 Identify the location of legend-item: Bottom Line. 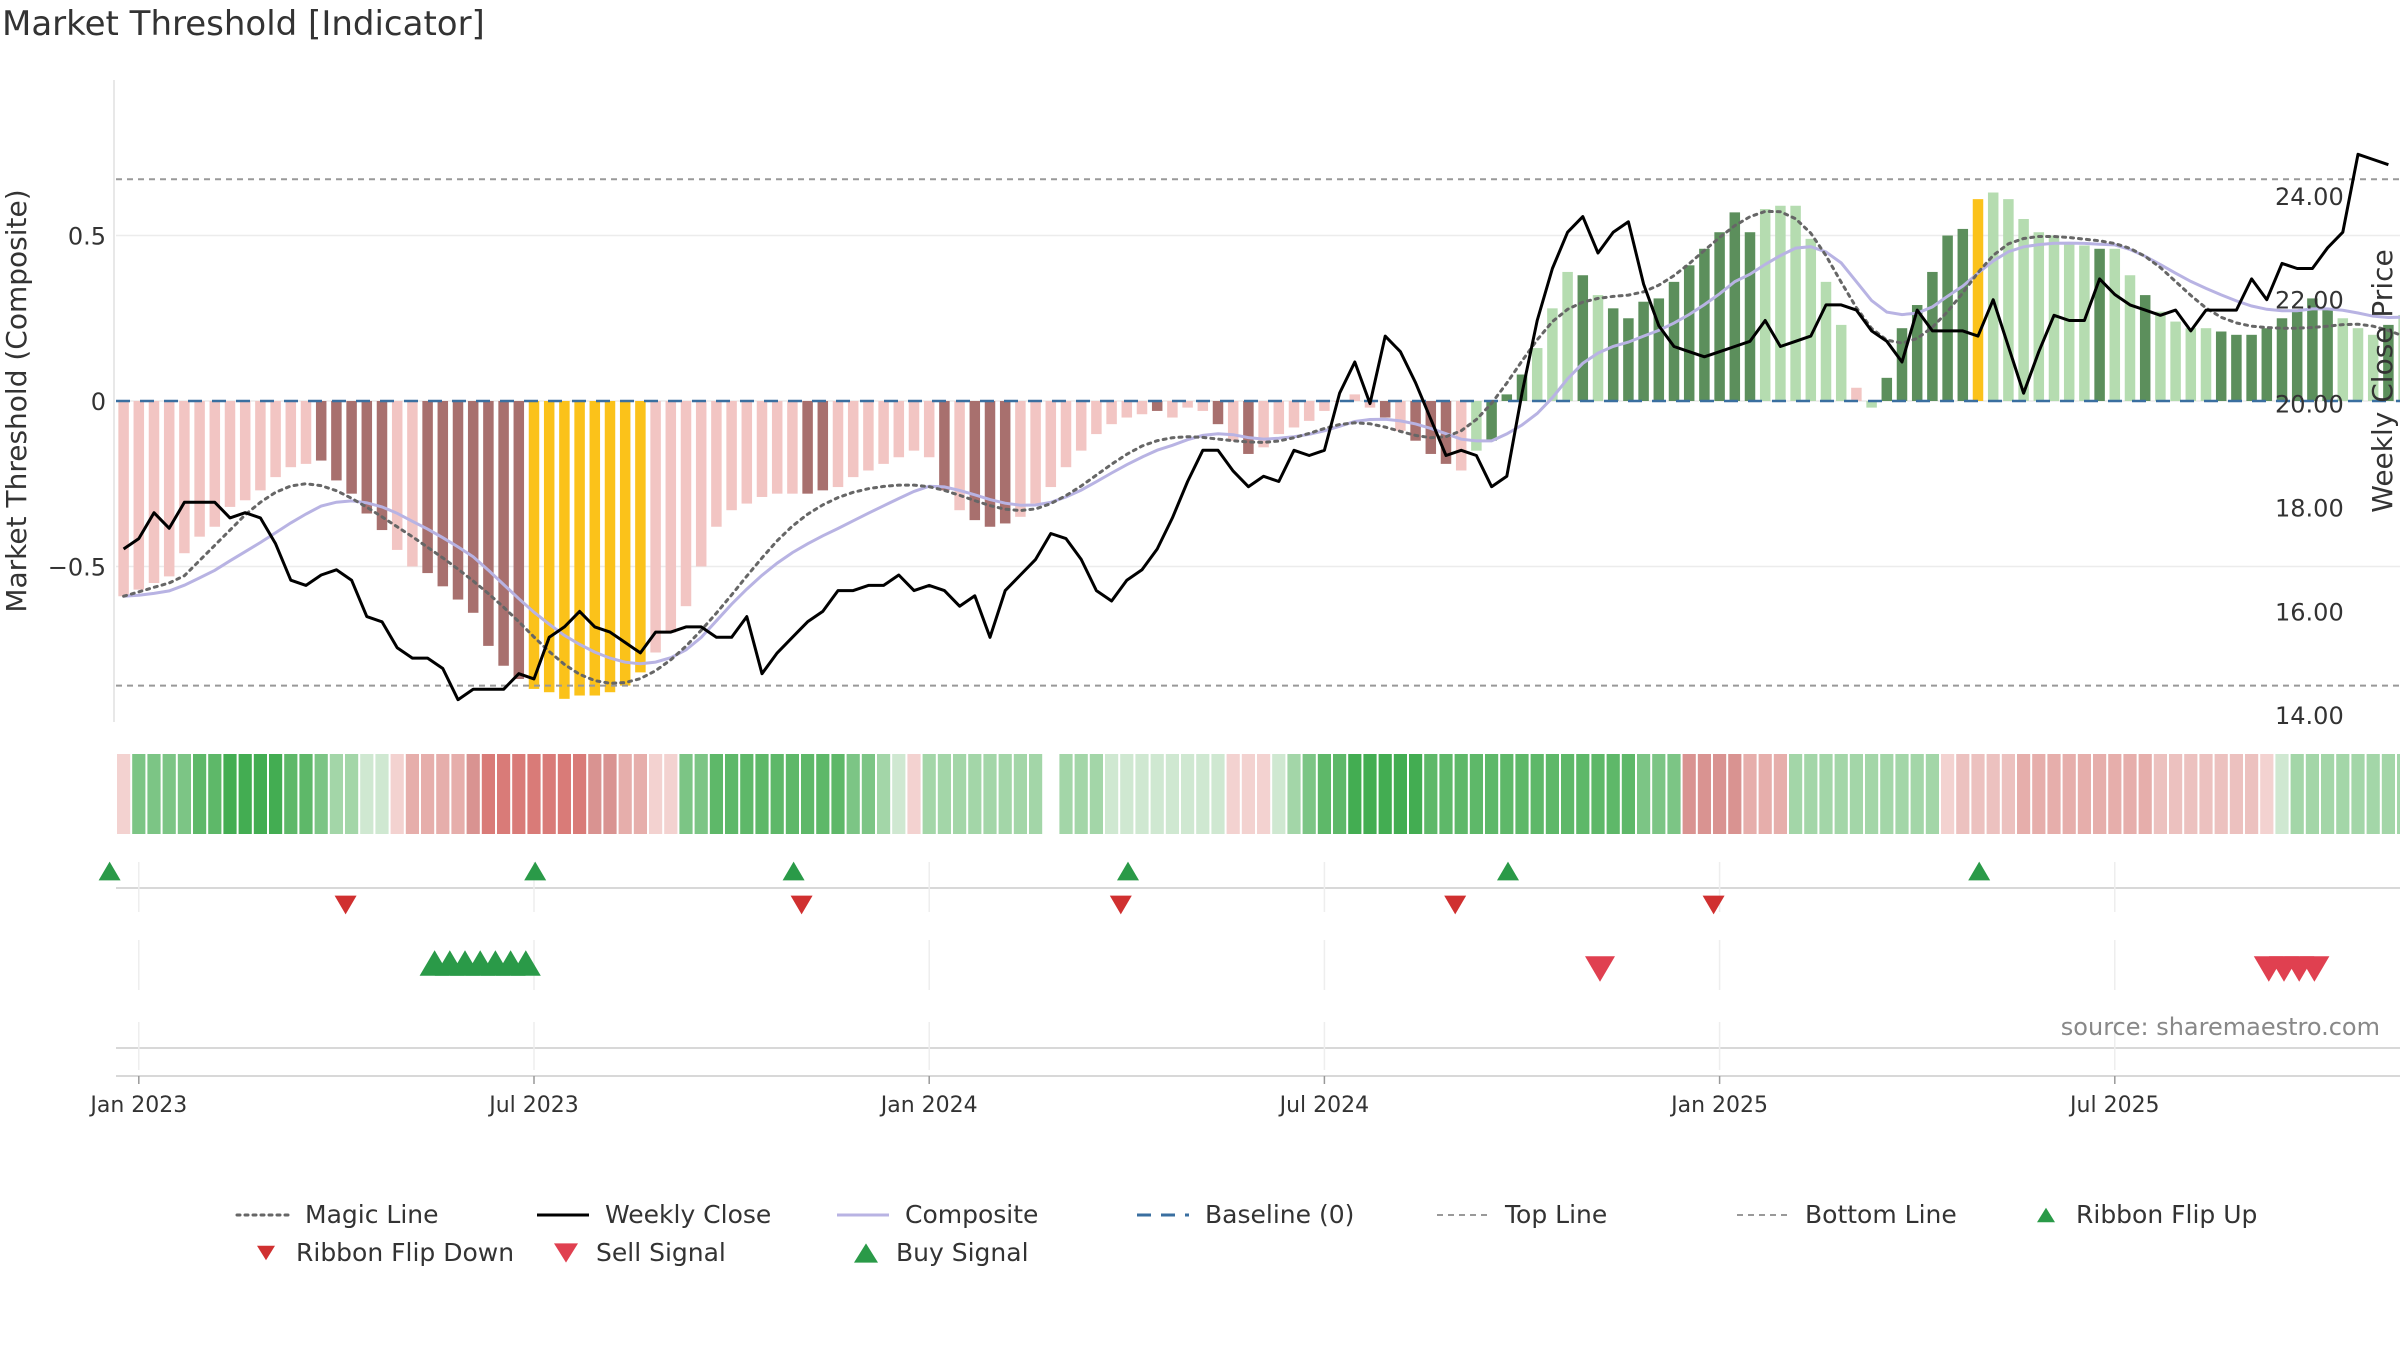
(1846, 1214).